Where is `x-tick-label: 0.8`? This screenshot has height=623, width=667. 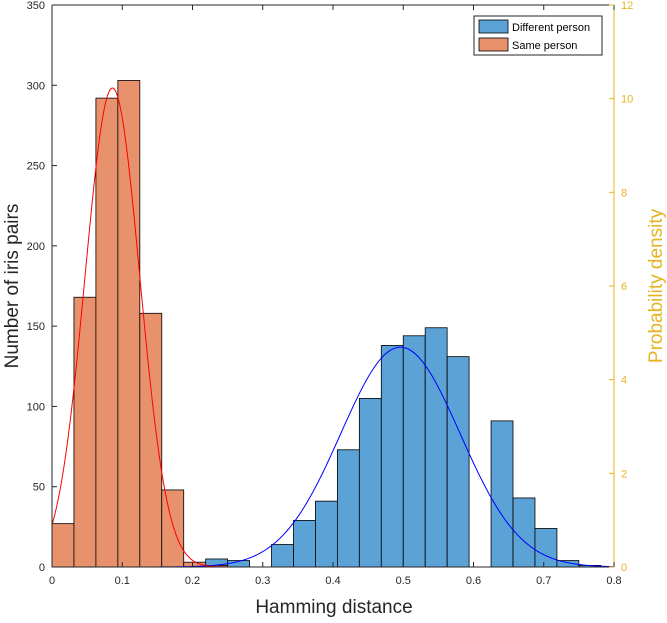
x-tick-label: 0.8 is located at coordinates (613, 581).